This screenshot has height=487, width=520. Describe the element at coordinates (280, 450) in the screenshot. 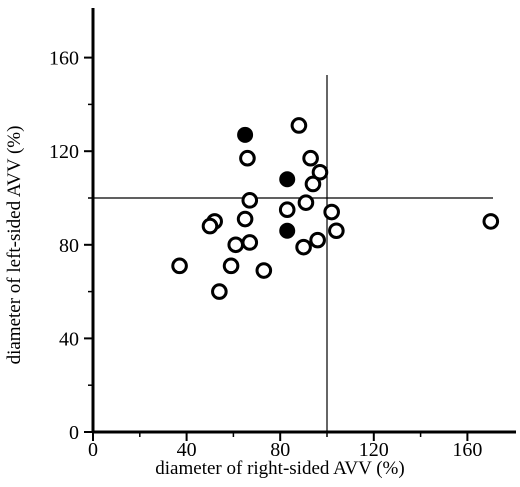

I see `x-tick-label: 80` at that location.